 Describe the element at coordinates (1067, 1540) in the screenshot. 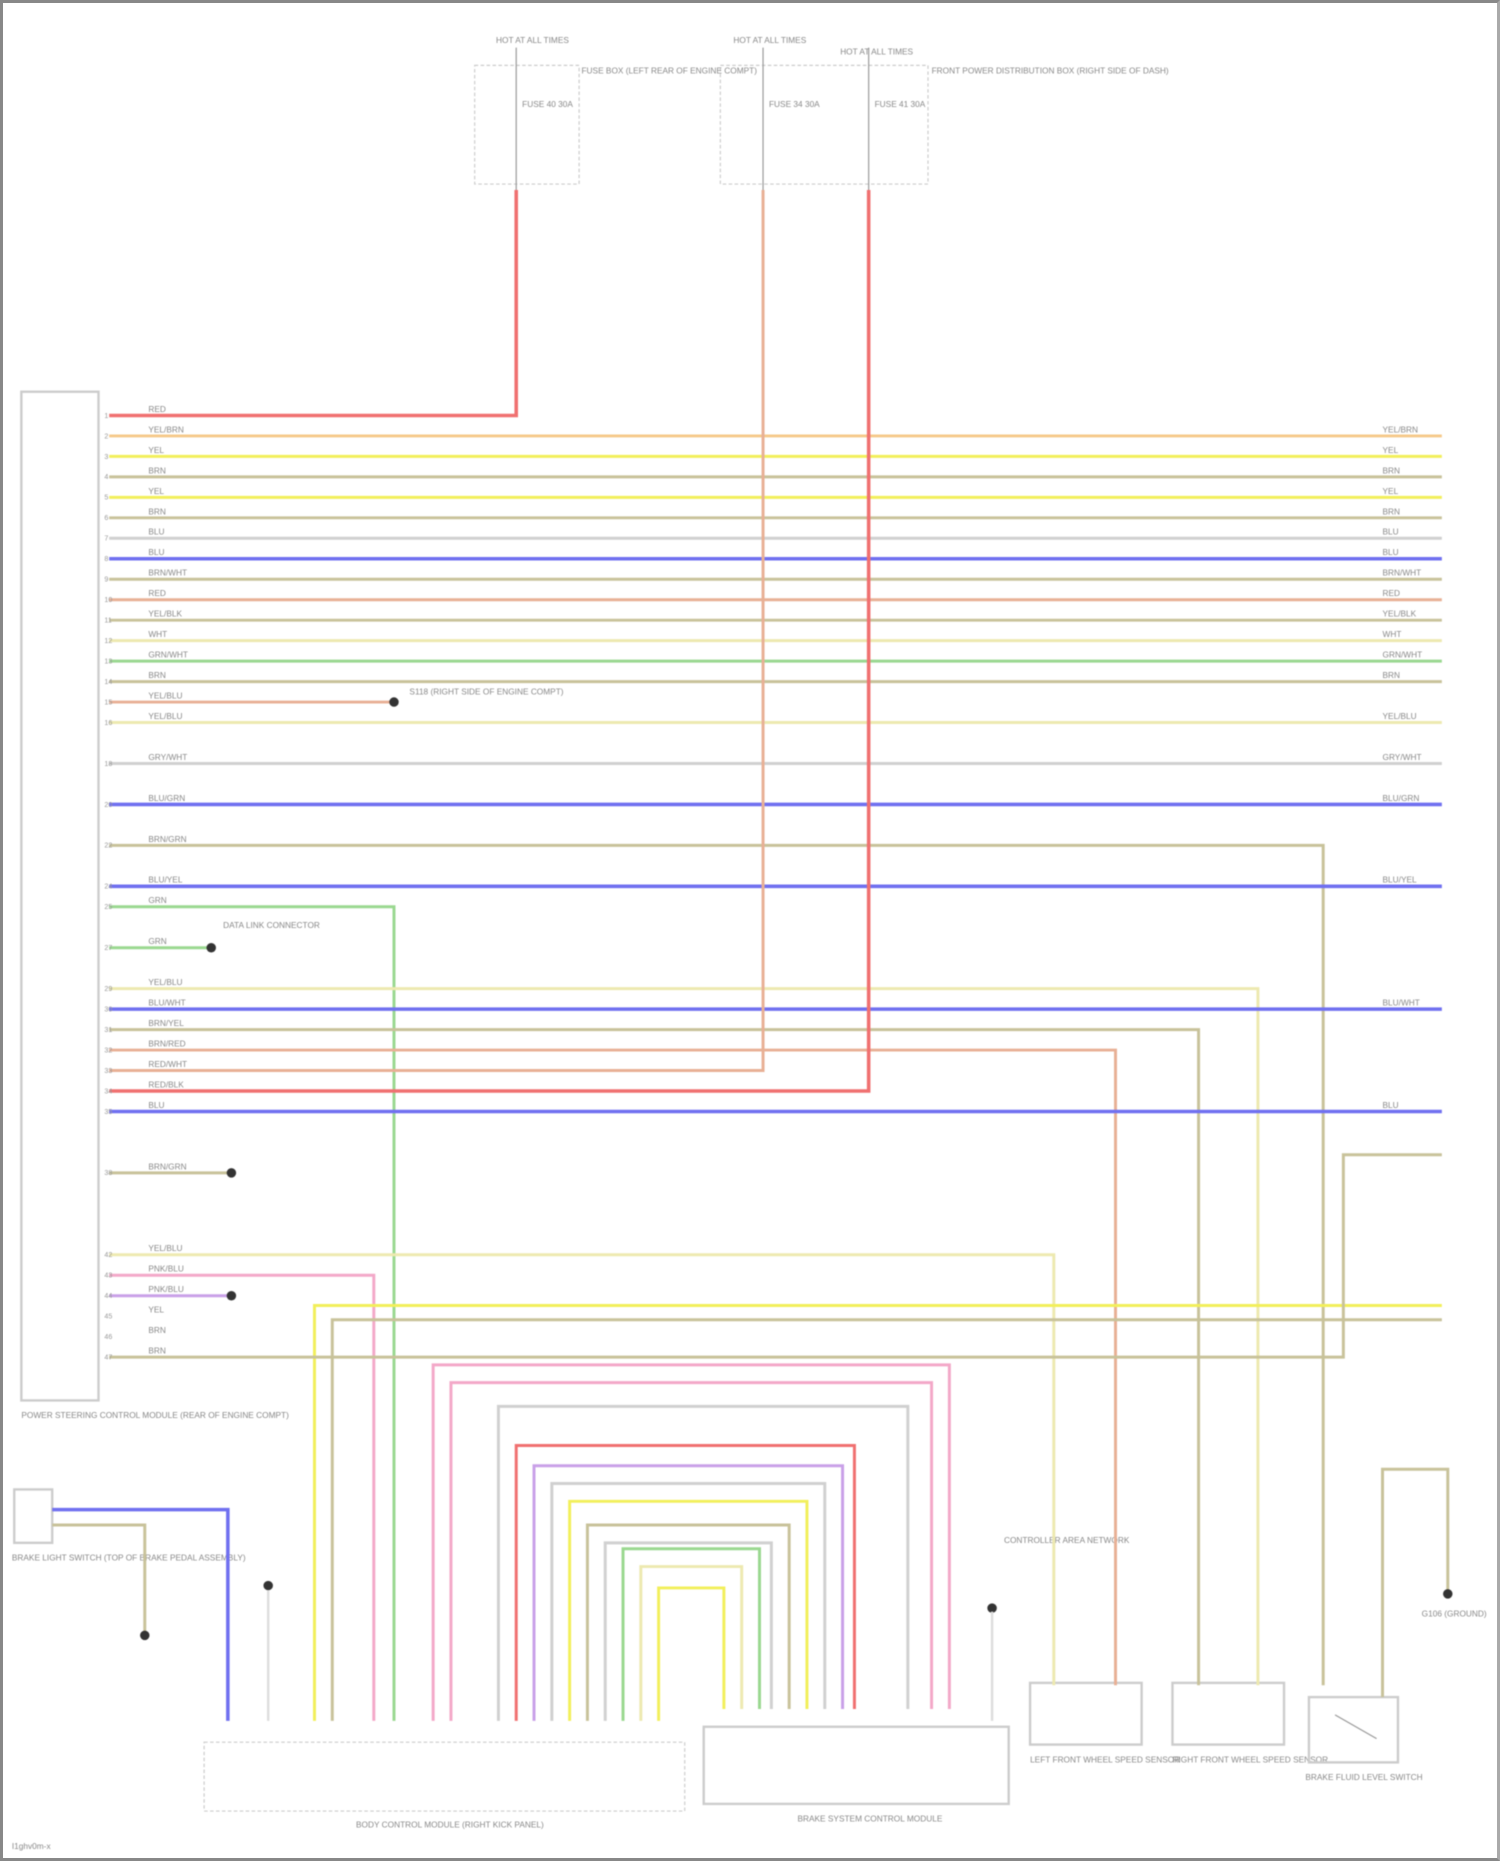

I see `can-label: CONTROLLER AREA NETWORK` at that location.